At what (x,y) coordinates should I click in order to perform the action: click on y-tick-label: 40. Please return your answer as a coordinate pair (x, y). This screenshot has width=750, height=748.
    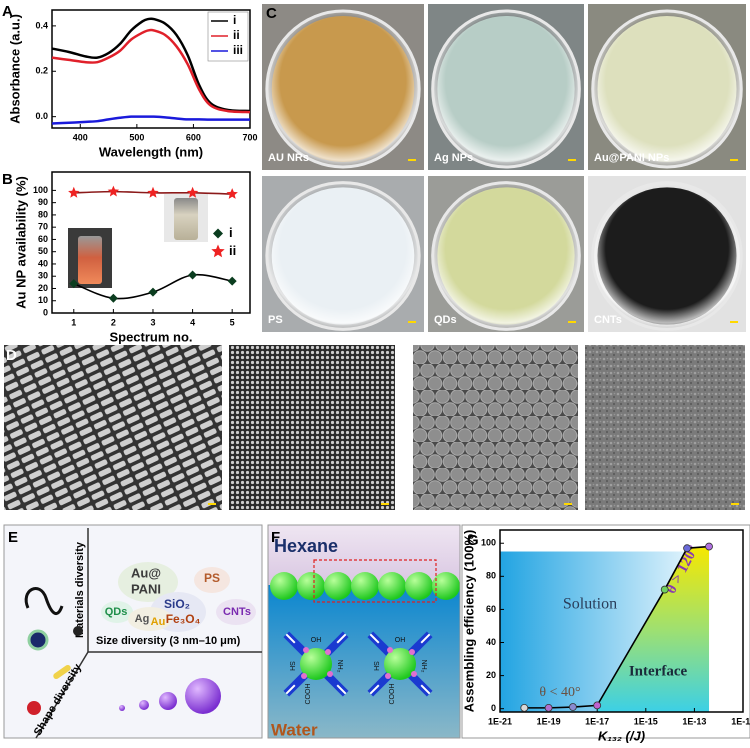
    Looking at the image, I should click on (43, 263).